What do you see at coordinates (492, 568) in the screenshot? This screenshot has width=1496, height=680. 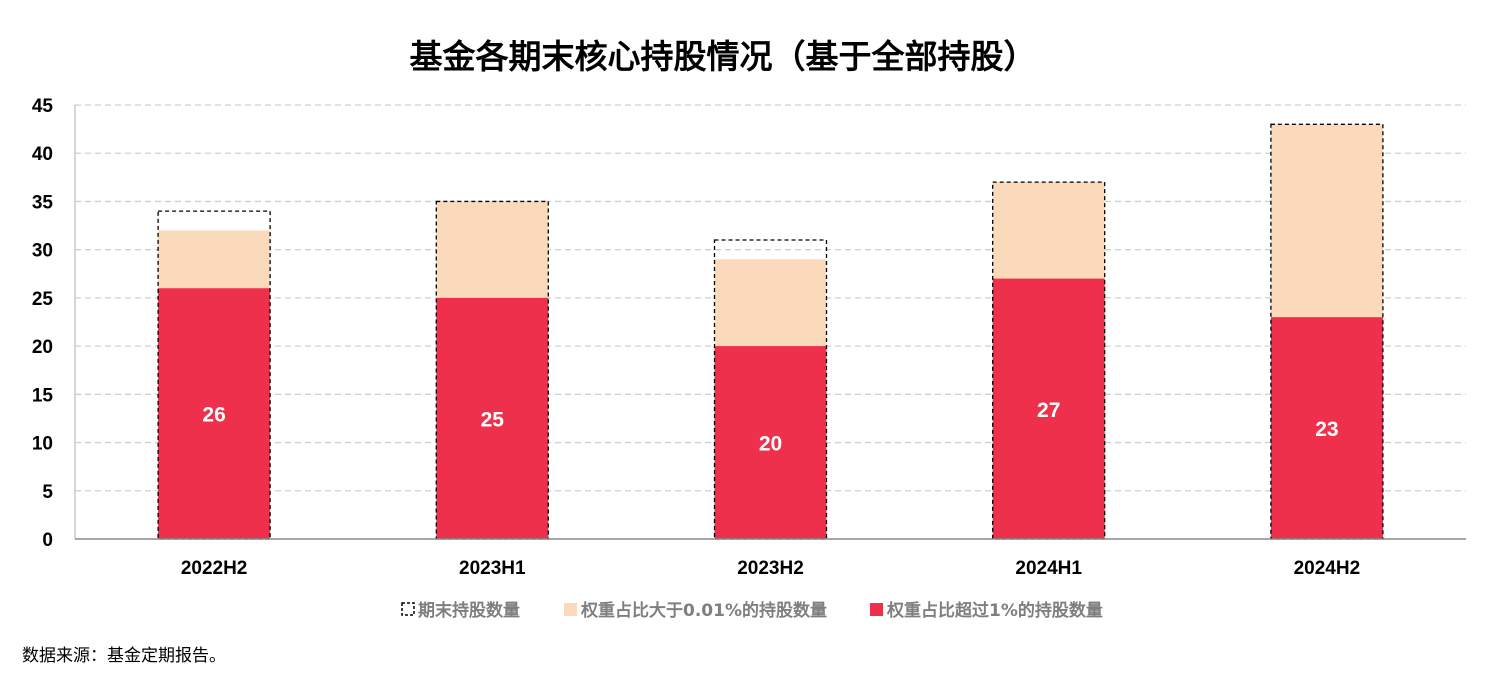 I see `x-tick-label: 2023H1` at bounding box center [492, 568].